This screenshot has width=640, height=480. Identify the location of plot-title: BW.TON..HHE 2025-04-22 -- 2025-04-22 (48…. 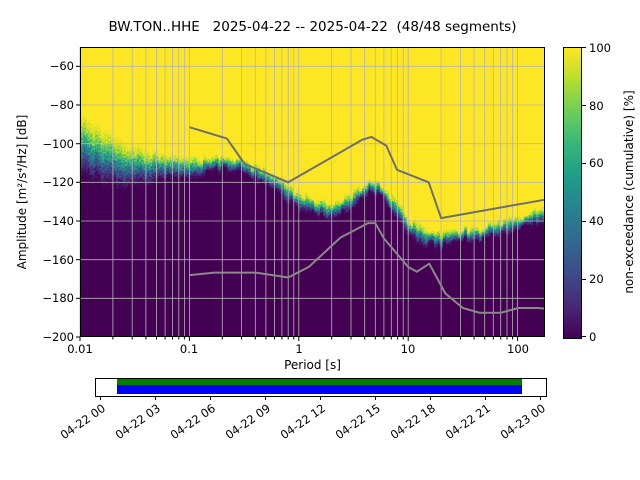
(312, 27).